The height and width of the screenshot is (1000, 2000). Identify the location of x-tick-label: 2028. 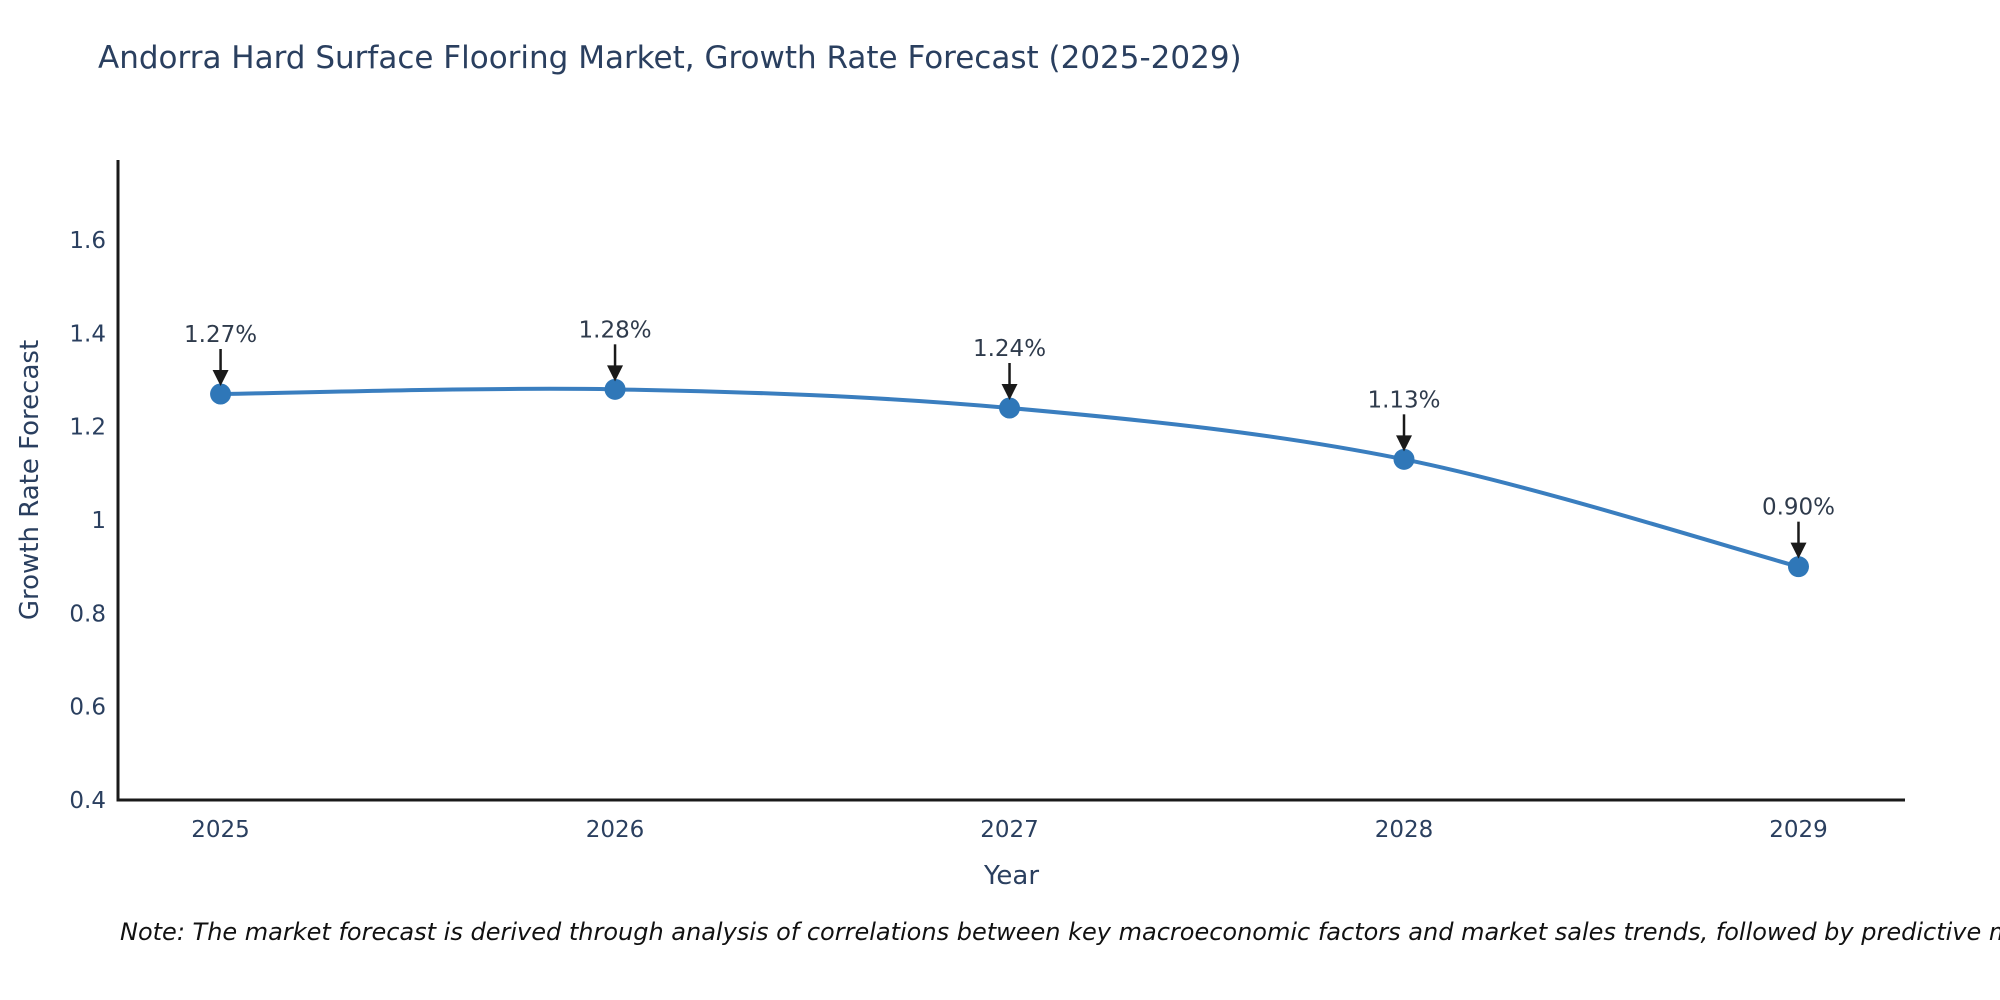
(1404, 830).